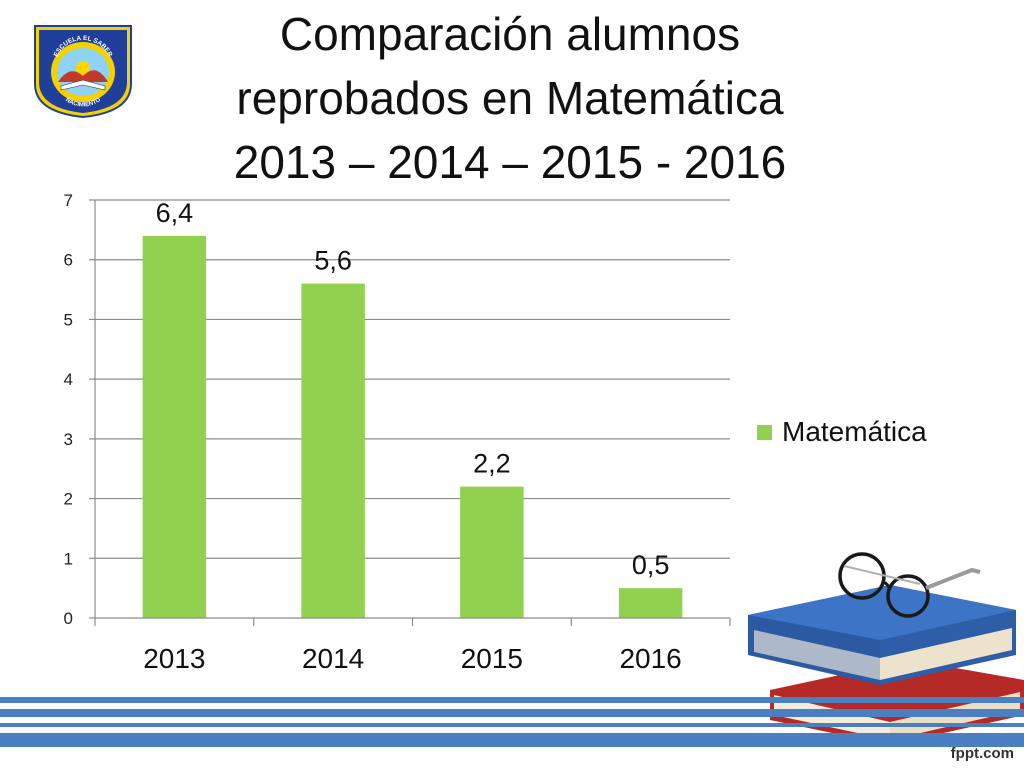 The image size is (1024, 768). Describe the element at coordinates (512, 722) in the screenshot. I see `footer-stripes` at that location.